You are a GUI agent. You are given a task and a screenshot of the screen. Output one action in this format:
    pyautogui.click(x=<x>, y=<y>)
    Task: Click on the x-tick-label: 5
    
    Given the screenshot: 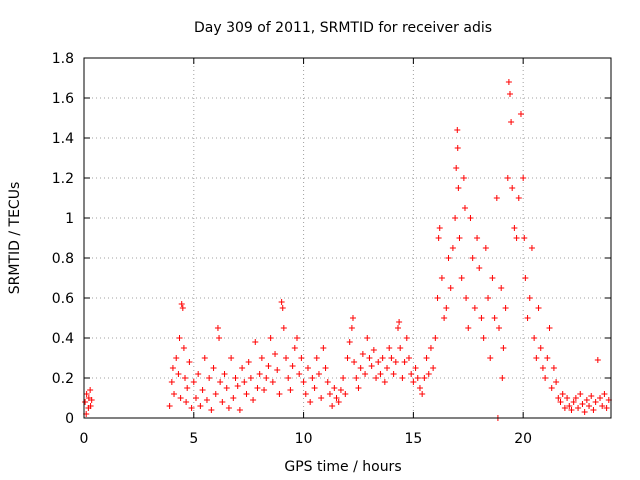 What is the action you would take?
    pyautogui.click(x=193, y=439)
    